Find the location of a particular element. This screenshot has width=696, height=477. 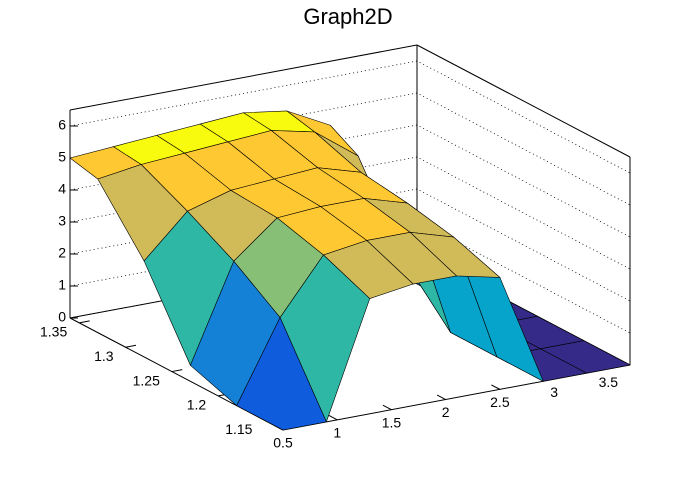

y-tick-label: 1.3 is located at coordinates (104, 356).